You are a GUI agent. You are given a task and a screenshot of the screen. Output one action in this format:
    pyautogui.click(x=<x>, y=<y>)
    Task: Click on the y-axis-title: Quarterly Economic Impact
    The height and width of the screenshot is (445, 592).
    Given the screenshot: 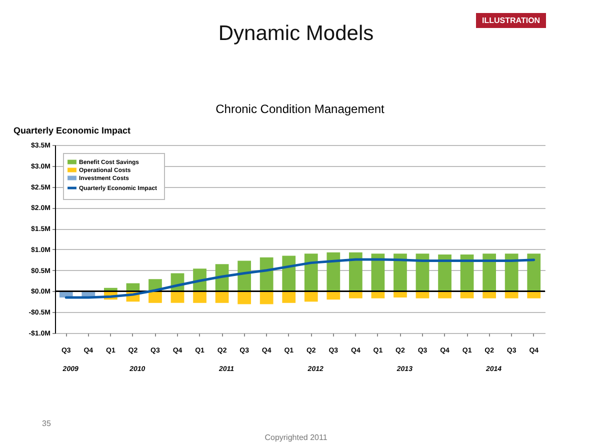 What is the action you would take?
    pyautogui.click(x=72, y=131)
    